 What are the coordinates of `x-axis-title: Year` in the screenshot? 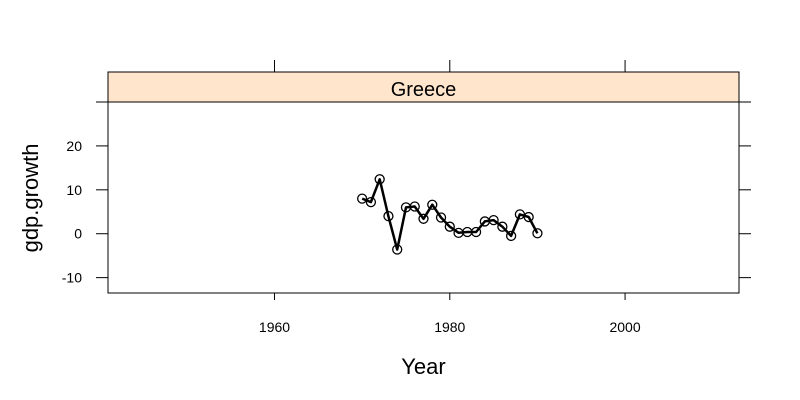 It's located at (423, 366).